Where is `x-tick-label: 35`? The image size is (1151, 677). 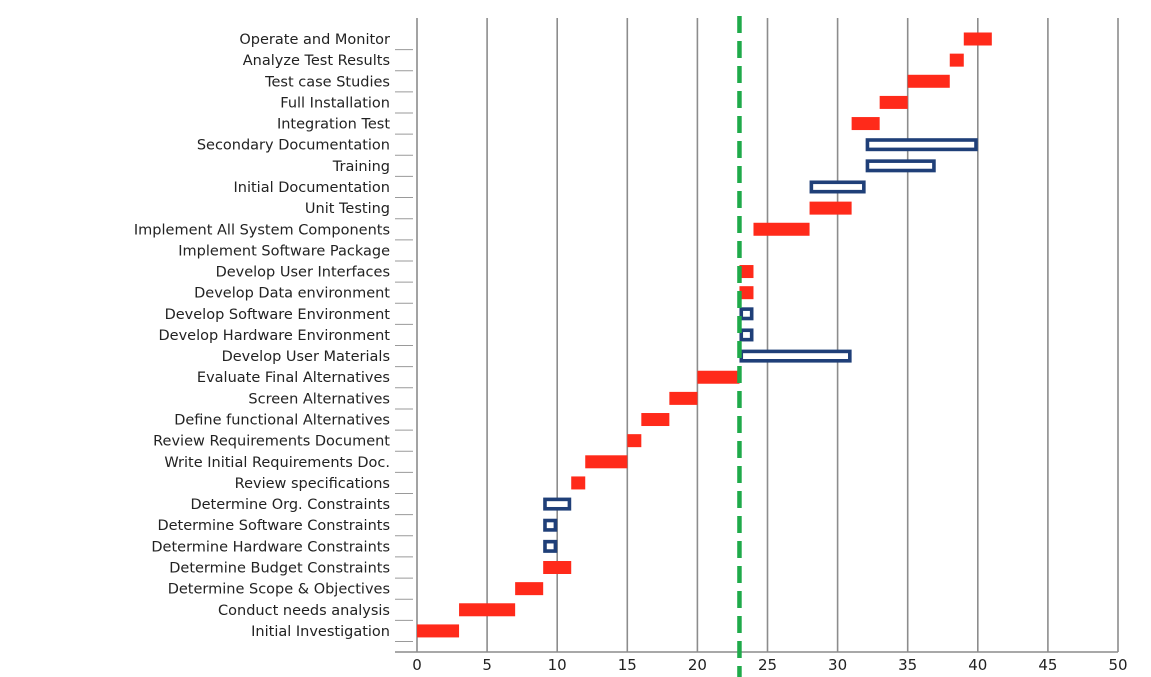 x-tick-label: 35 is located at coordinates (907, 665).